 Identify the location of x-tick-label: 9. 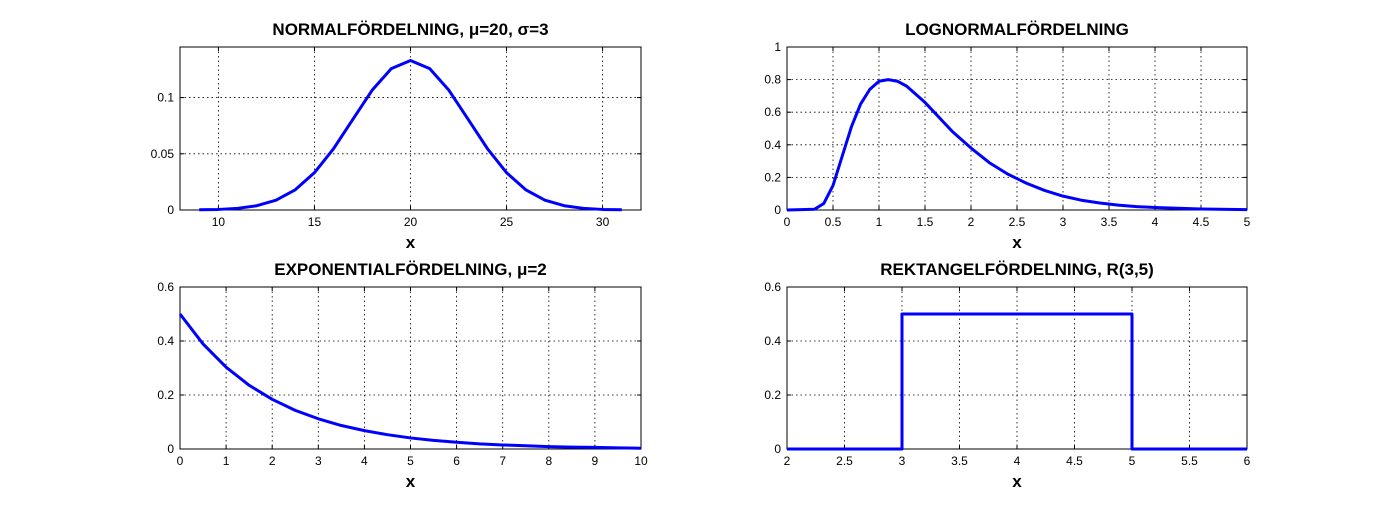
(595, 461).